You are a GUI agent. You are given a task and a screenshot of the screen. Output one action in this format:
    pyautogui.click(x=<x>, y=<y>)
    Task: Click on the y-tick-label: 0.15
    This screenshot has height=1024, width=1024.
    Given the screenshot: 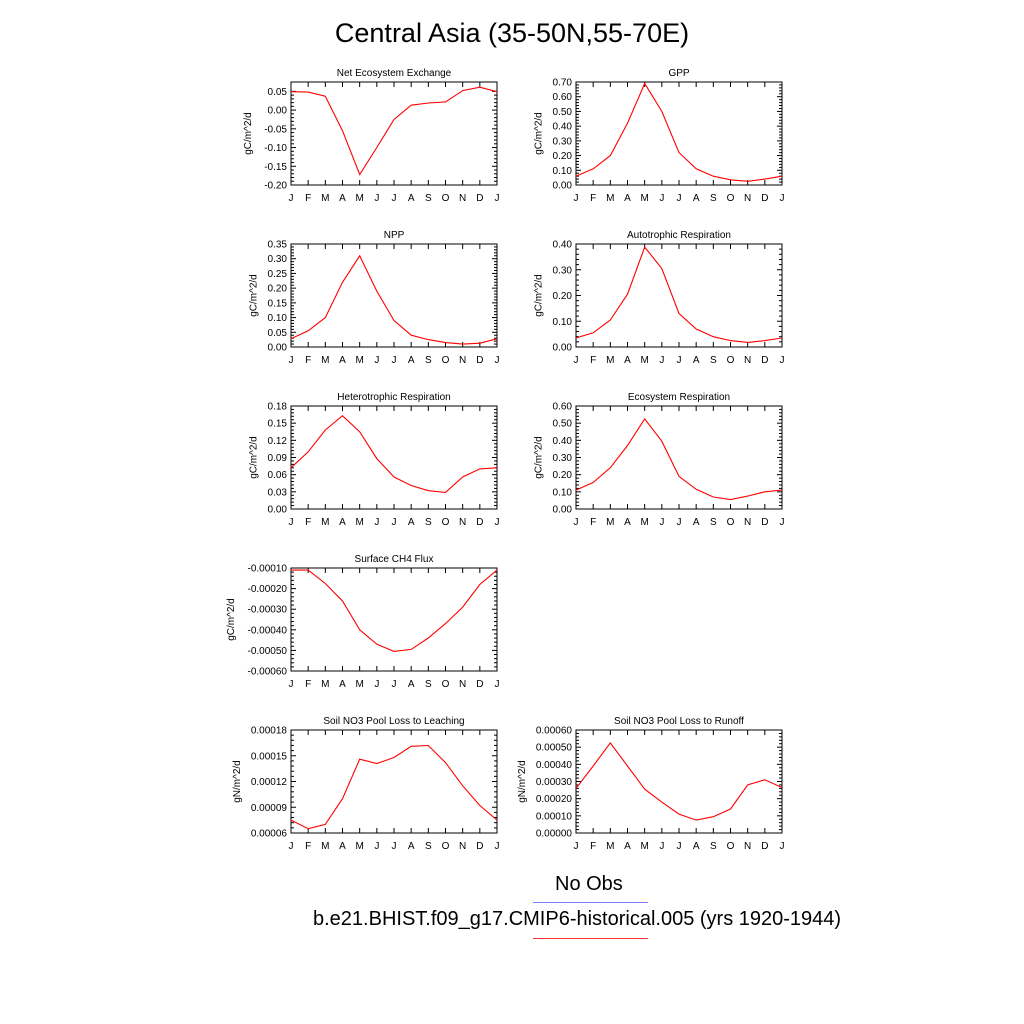 What is the action you would take?
    pyautogui.click(x=278, y=303)
    